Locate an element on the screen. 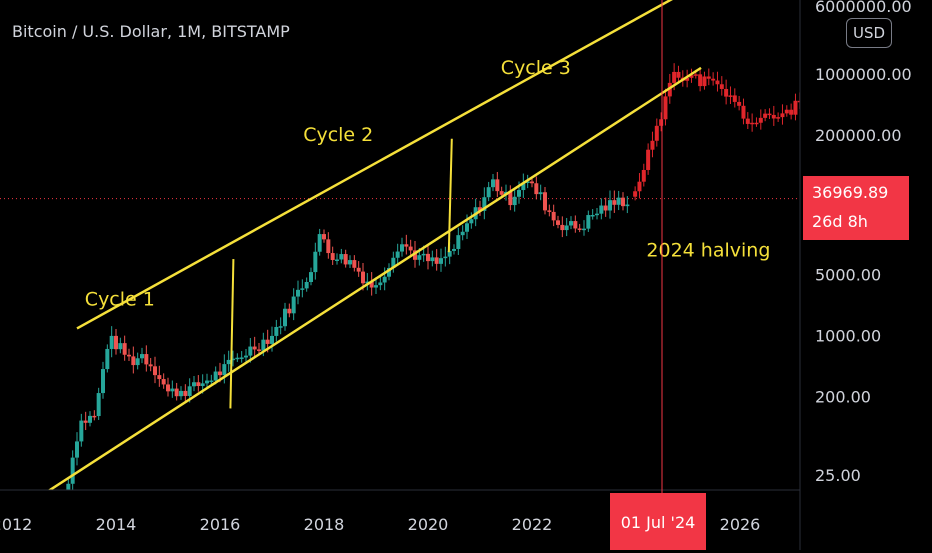 The image size is (932, 553). x-tick-label: 2026 is located at coordinates (740, 524).